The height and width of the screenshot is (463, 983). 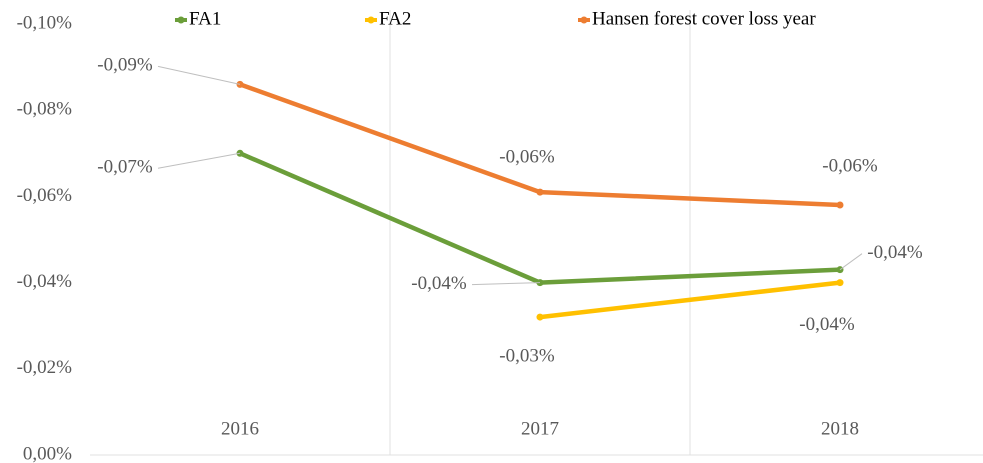 What do you see at coordinates (540, 428) in the screenshot?
I see `x-tick-label: 2017` at bounding box center [540, 428].